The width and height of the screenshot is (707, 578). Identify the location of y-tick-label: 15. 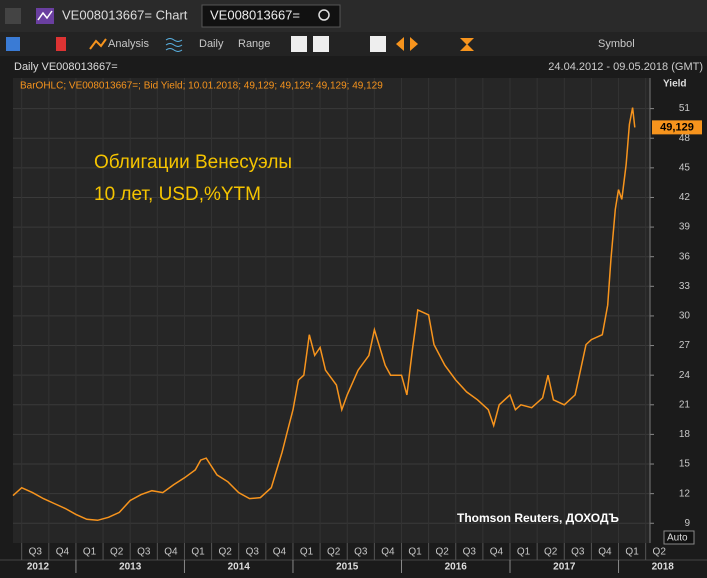
(685, 464).